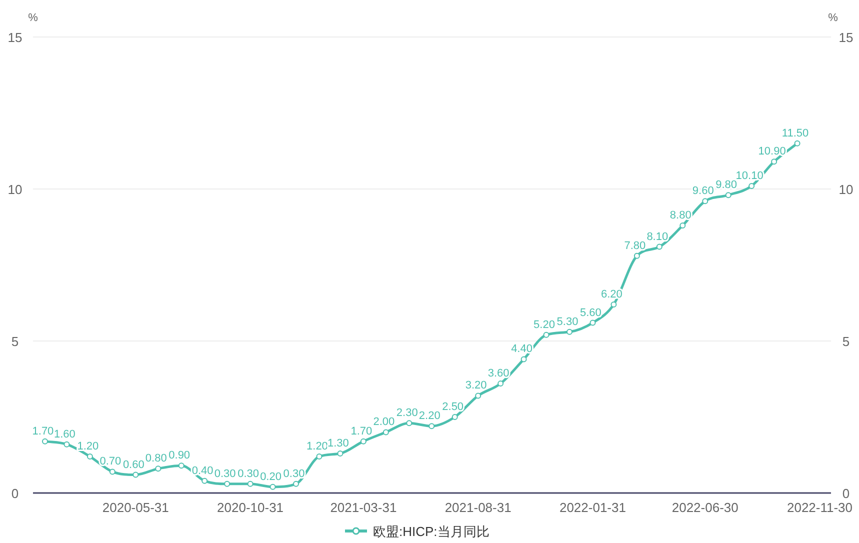 The image size is (859, 543). I want to click on y2-tick-label: 0, so click(846, 493).